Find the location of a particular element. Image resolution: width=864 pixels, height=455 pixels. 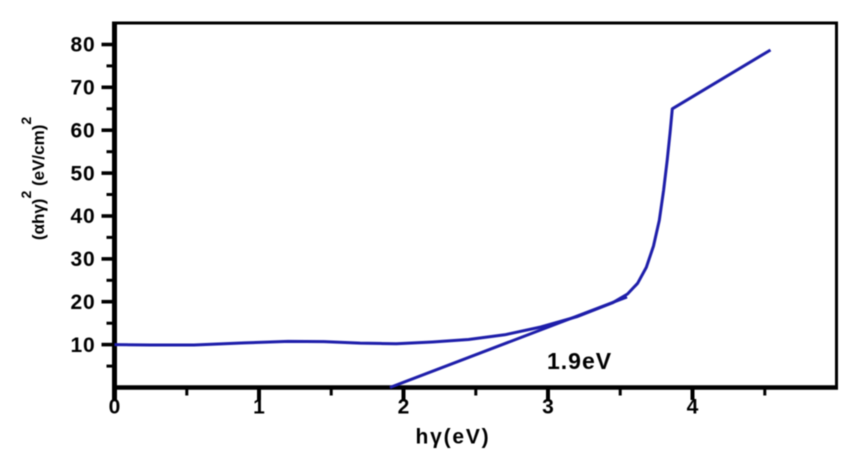

svg-text: 40 is located at coordinates (83, 216).